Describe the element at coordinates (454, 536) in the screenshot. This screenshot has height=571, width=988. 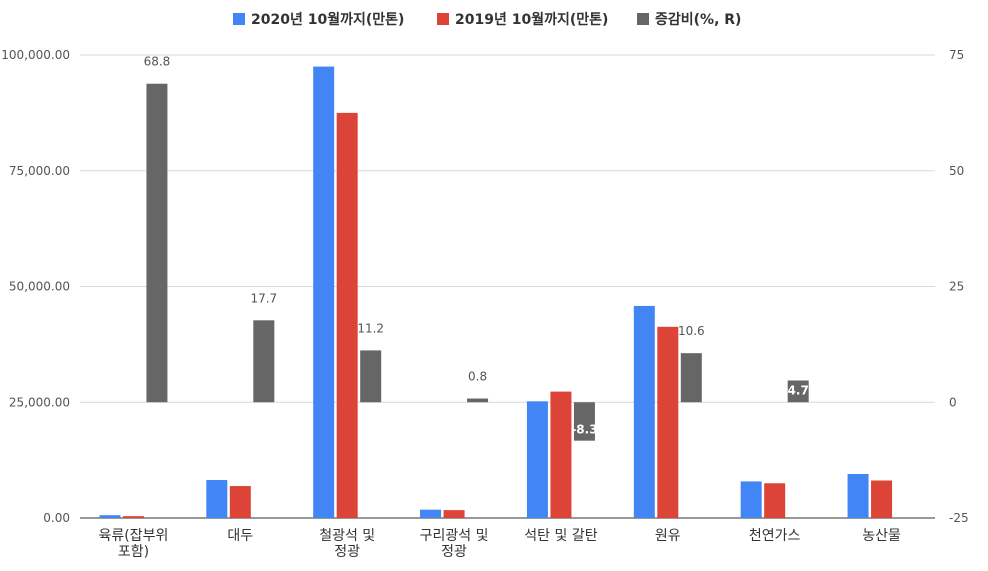
I see `category-label: 구리광석 및` at that location.